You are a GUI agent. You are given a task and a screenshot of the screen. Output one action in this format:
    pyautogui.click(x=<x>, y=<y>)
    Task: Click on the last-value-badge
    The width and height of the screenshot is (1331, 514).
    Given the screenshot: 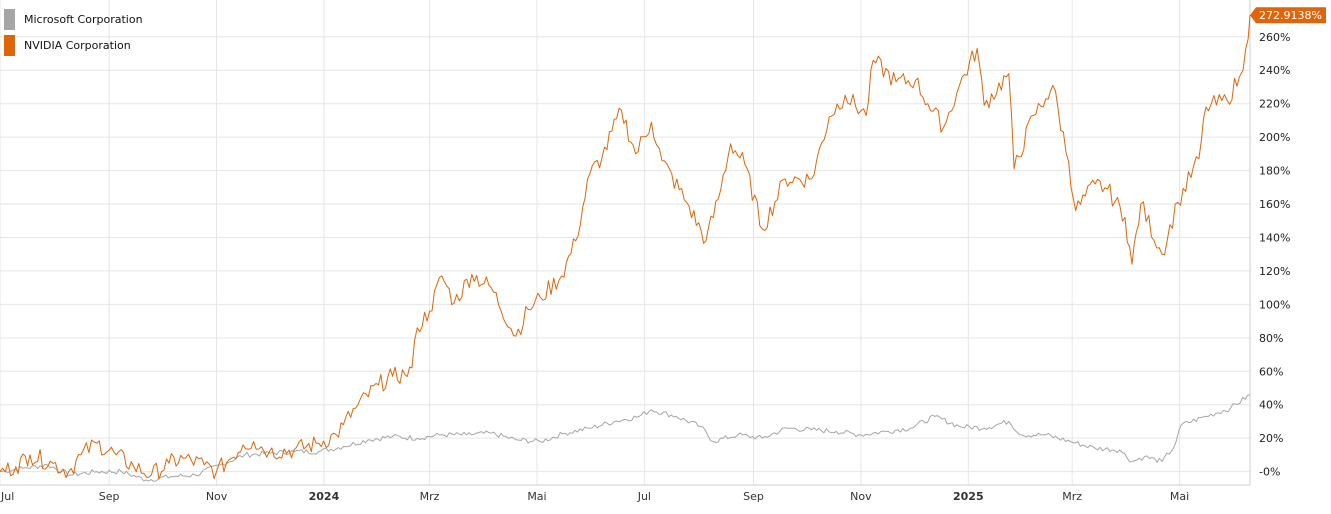 What is the action you would take?
    pyautogui.click(x=1288, y=15)
    